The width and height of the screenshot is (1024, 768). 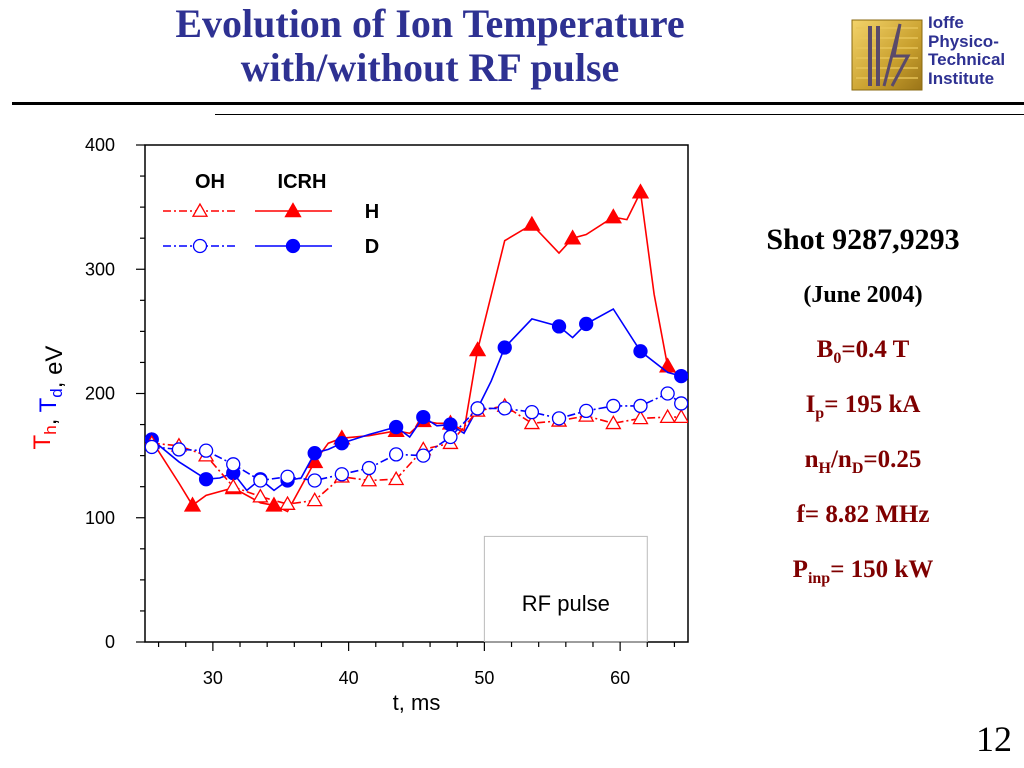 What do you see at coordinates (963, 41) in the screenshot?
I see `logo-line: Physico-` at bounding box center [963, 41].